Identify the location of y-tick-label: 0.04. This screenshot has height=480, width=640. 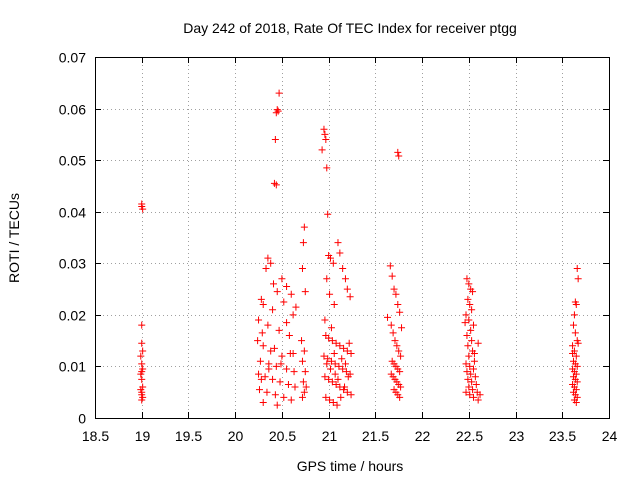
(72, 213).